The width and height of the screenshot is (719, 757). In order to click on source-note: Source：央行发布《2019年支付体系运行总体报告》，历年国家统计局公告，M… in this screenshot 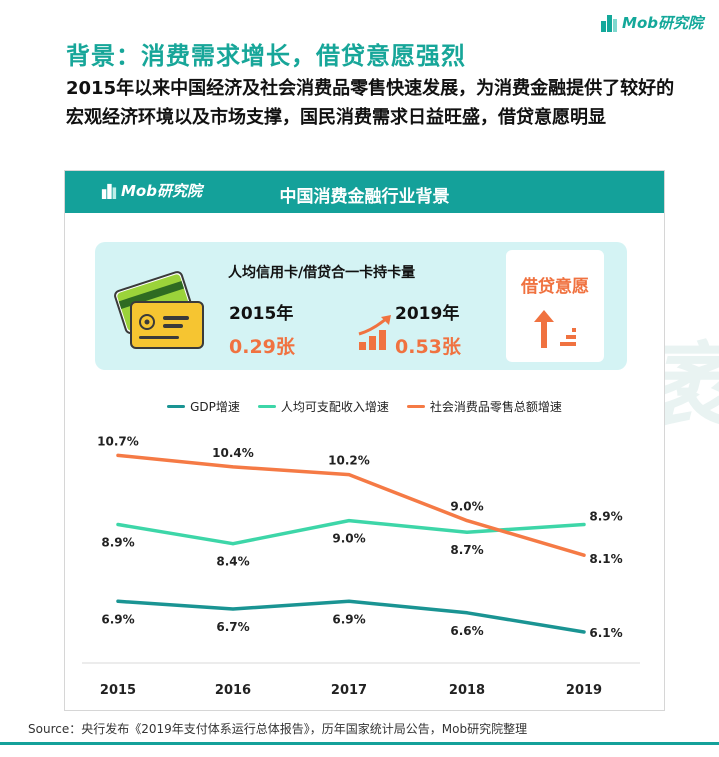, I will do `click(278, 729)`.